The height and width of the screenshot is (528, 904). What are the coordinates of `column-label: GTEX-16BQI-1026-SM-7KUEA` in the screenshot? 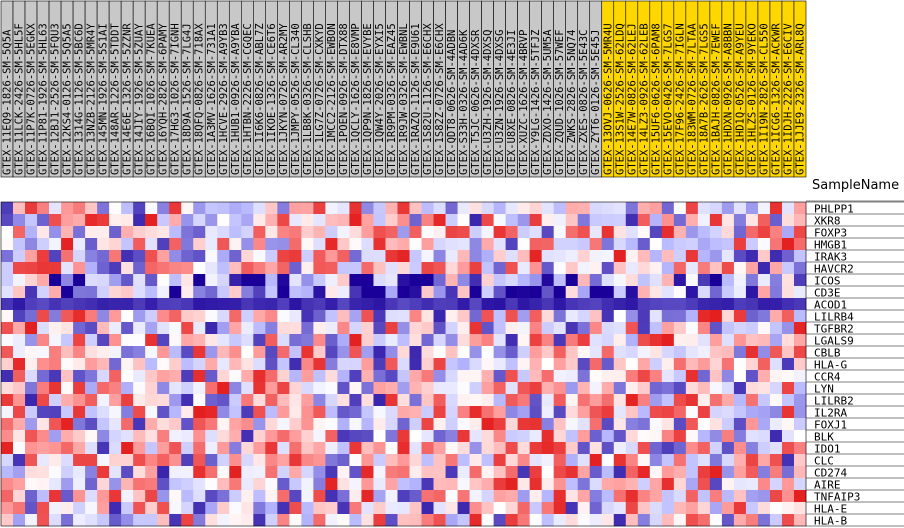 It's located at (152, 99).